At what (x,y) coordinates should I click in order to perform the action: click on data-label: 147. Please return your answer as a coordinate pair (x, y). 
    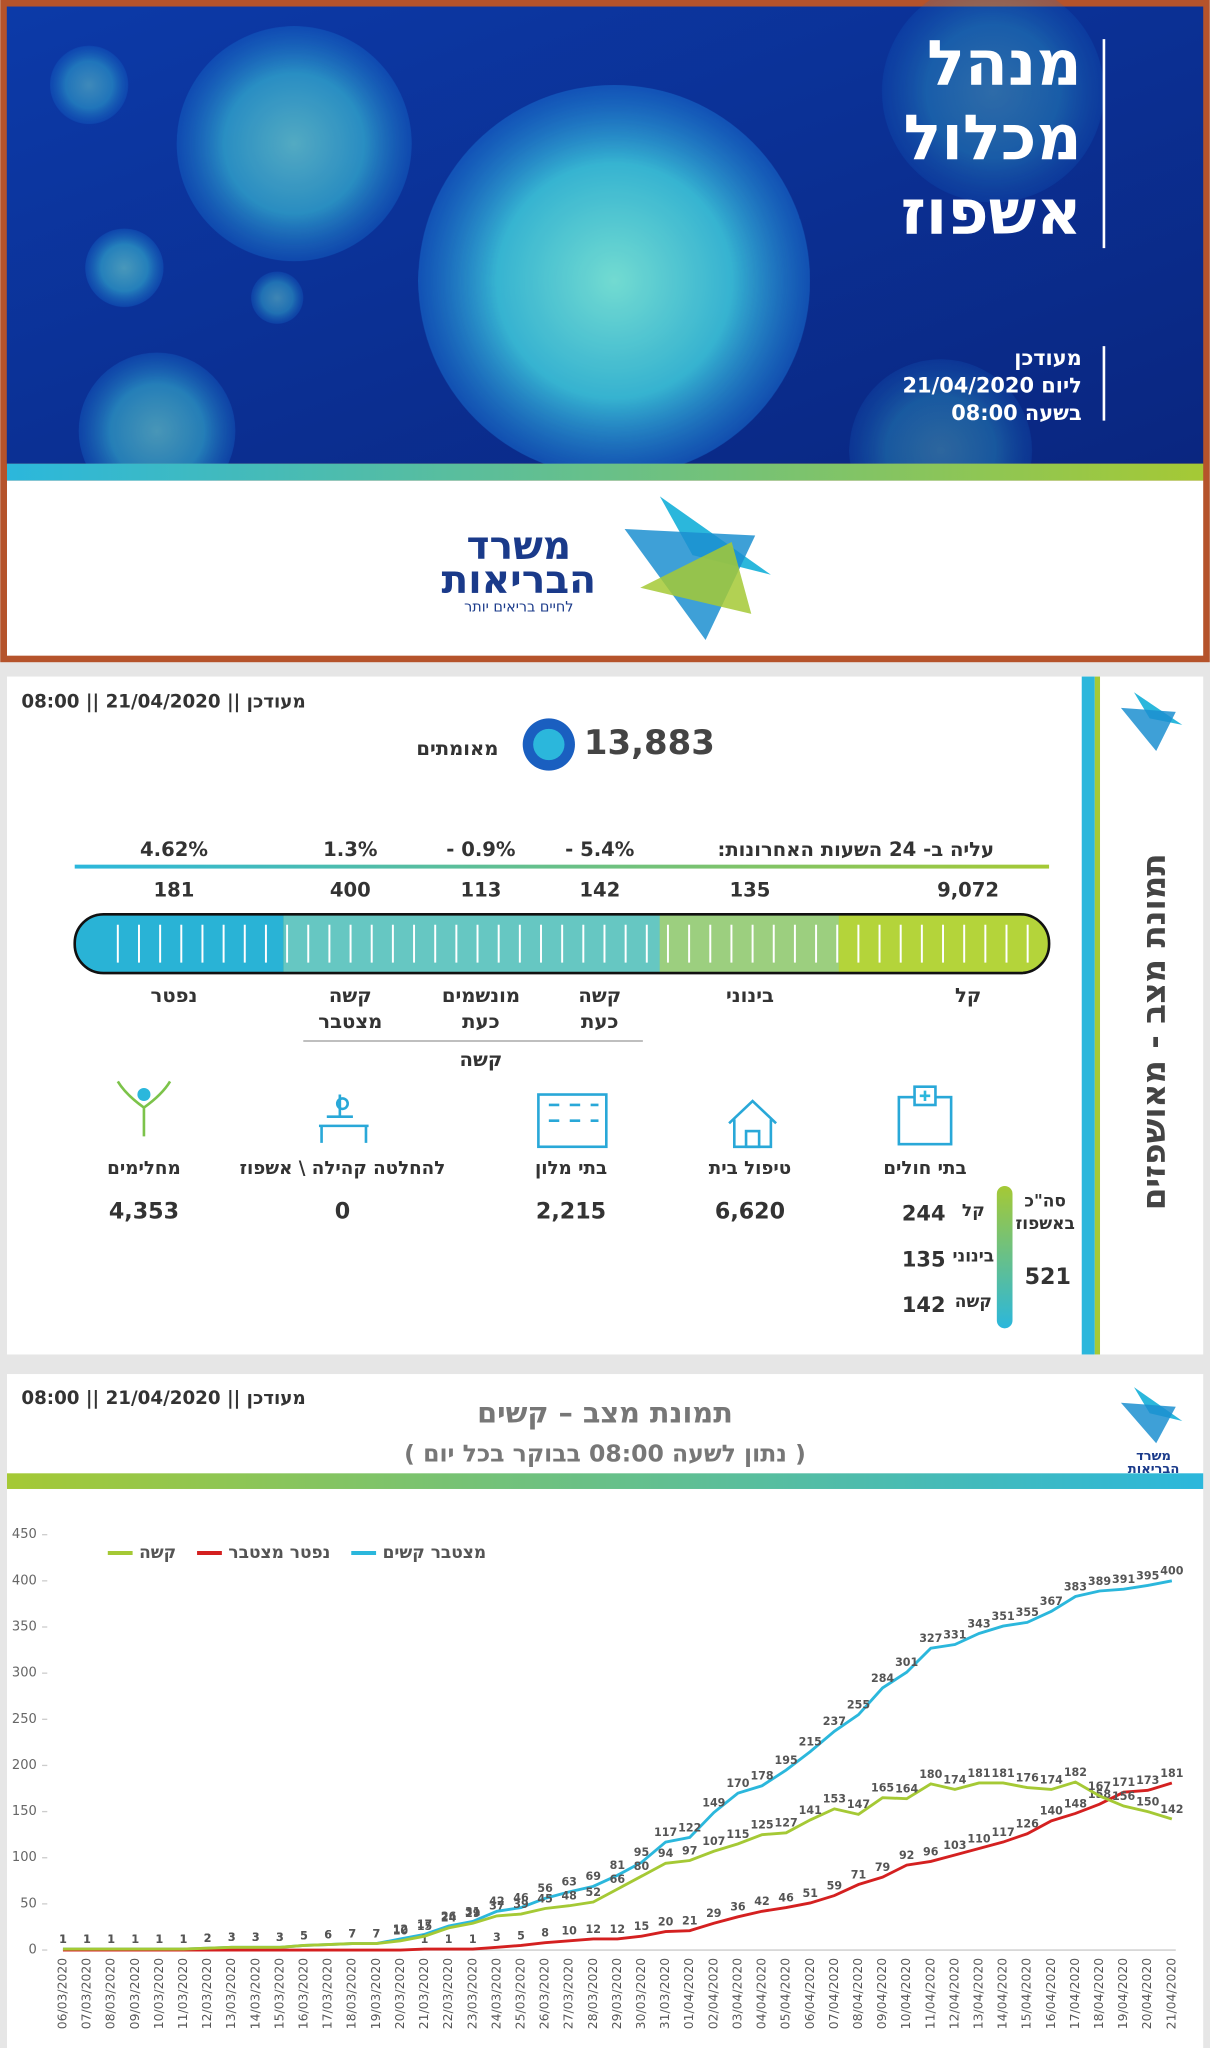
    Looking at the image, I should click on (858, 1804).